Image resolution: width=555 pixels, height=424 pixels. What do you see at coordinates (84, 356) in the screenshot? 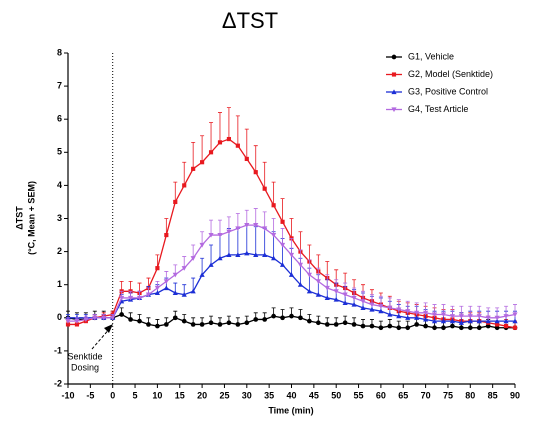
I see `annotation: Senktide` at bounding box center [84, 356].